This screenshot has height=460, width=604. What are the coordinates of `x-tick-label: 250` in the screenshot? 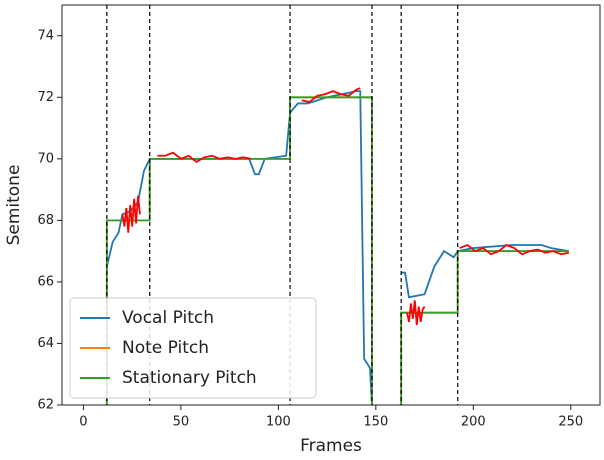 It's located at (570, 422).